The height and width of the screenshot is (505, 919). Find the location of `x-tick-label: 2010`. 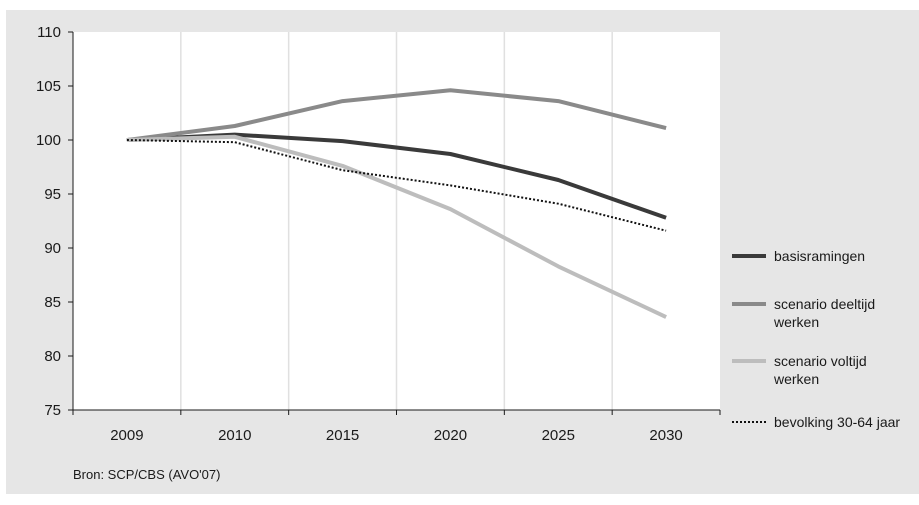

x-tick-label: 2010 is located at coordinates (234, 435).